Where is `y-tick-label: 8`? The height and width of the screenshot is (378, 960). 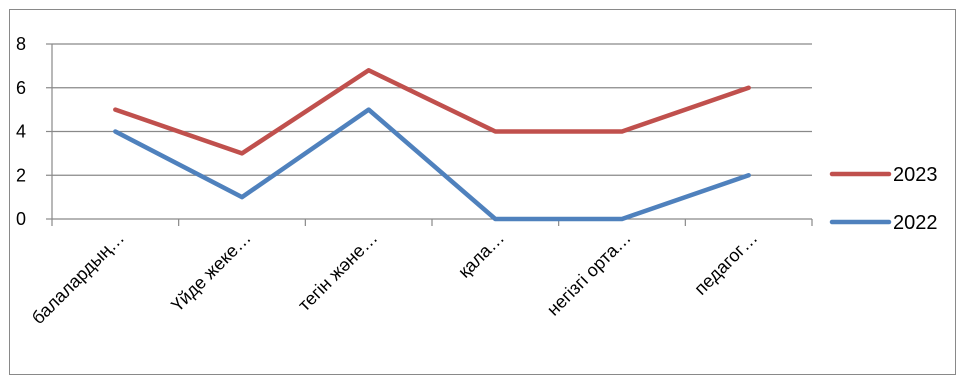 y-tick-label: 8 is located at coordinates (21, 44).